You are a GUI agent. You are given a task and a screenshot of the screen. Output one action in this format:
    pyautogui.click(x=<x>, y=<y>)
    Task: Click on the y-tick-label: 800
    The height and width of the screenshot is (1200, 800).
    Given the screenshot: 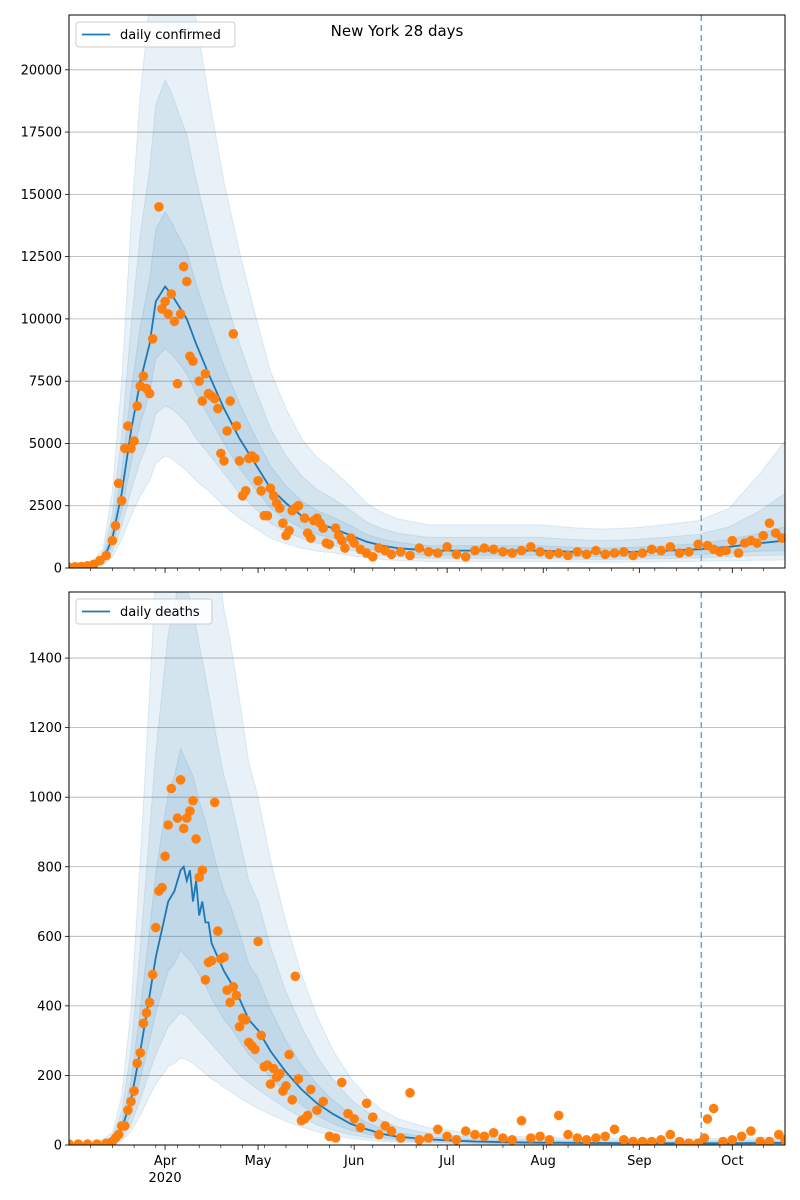 What is the action you would take?
    pyautogui.click(x=49, y=867)
    